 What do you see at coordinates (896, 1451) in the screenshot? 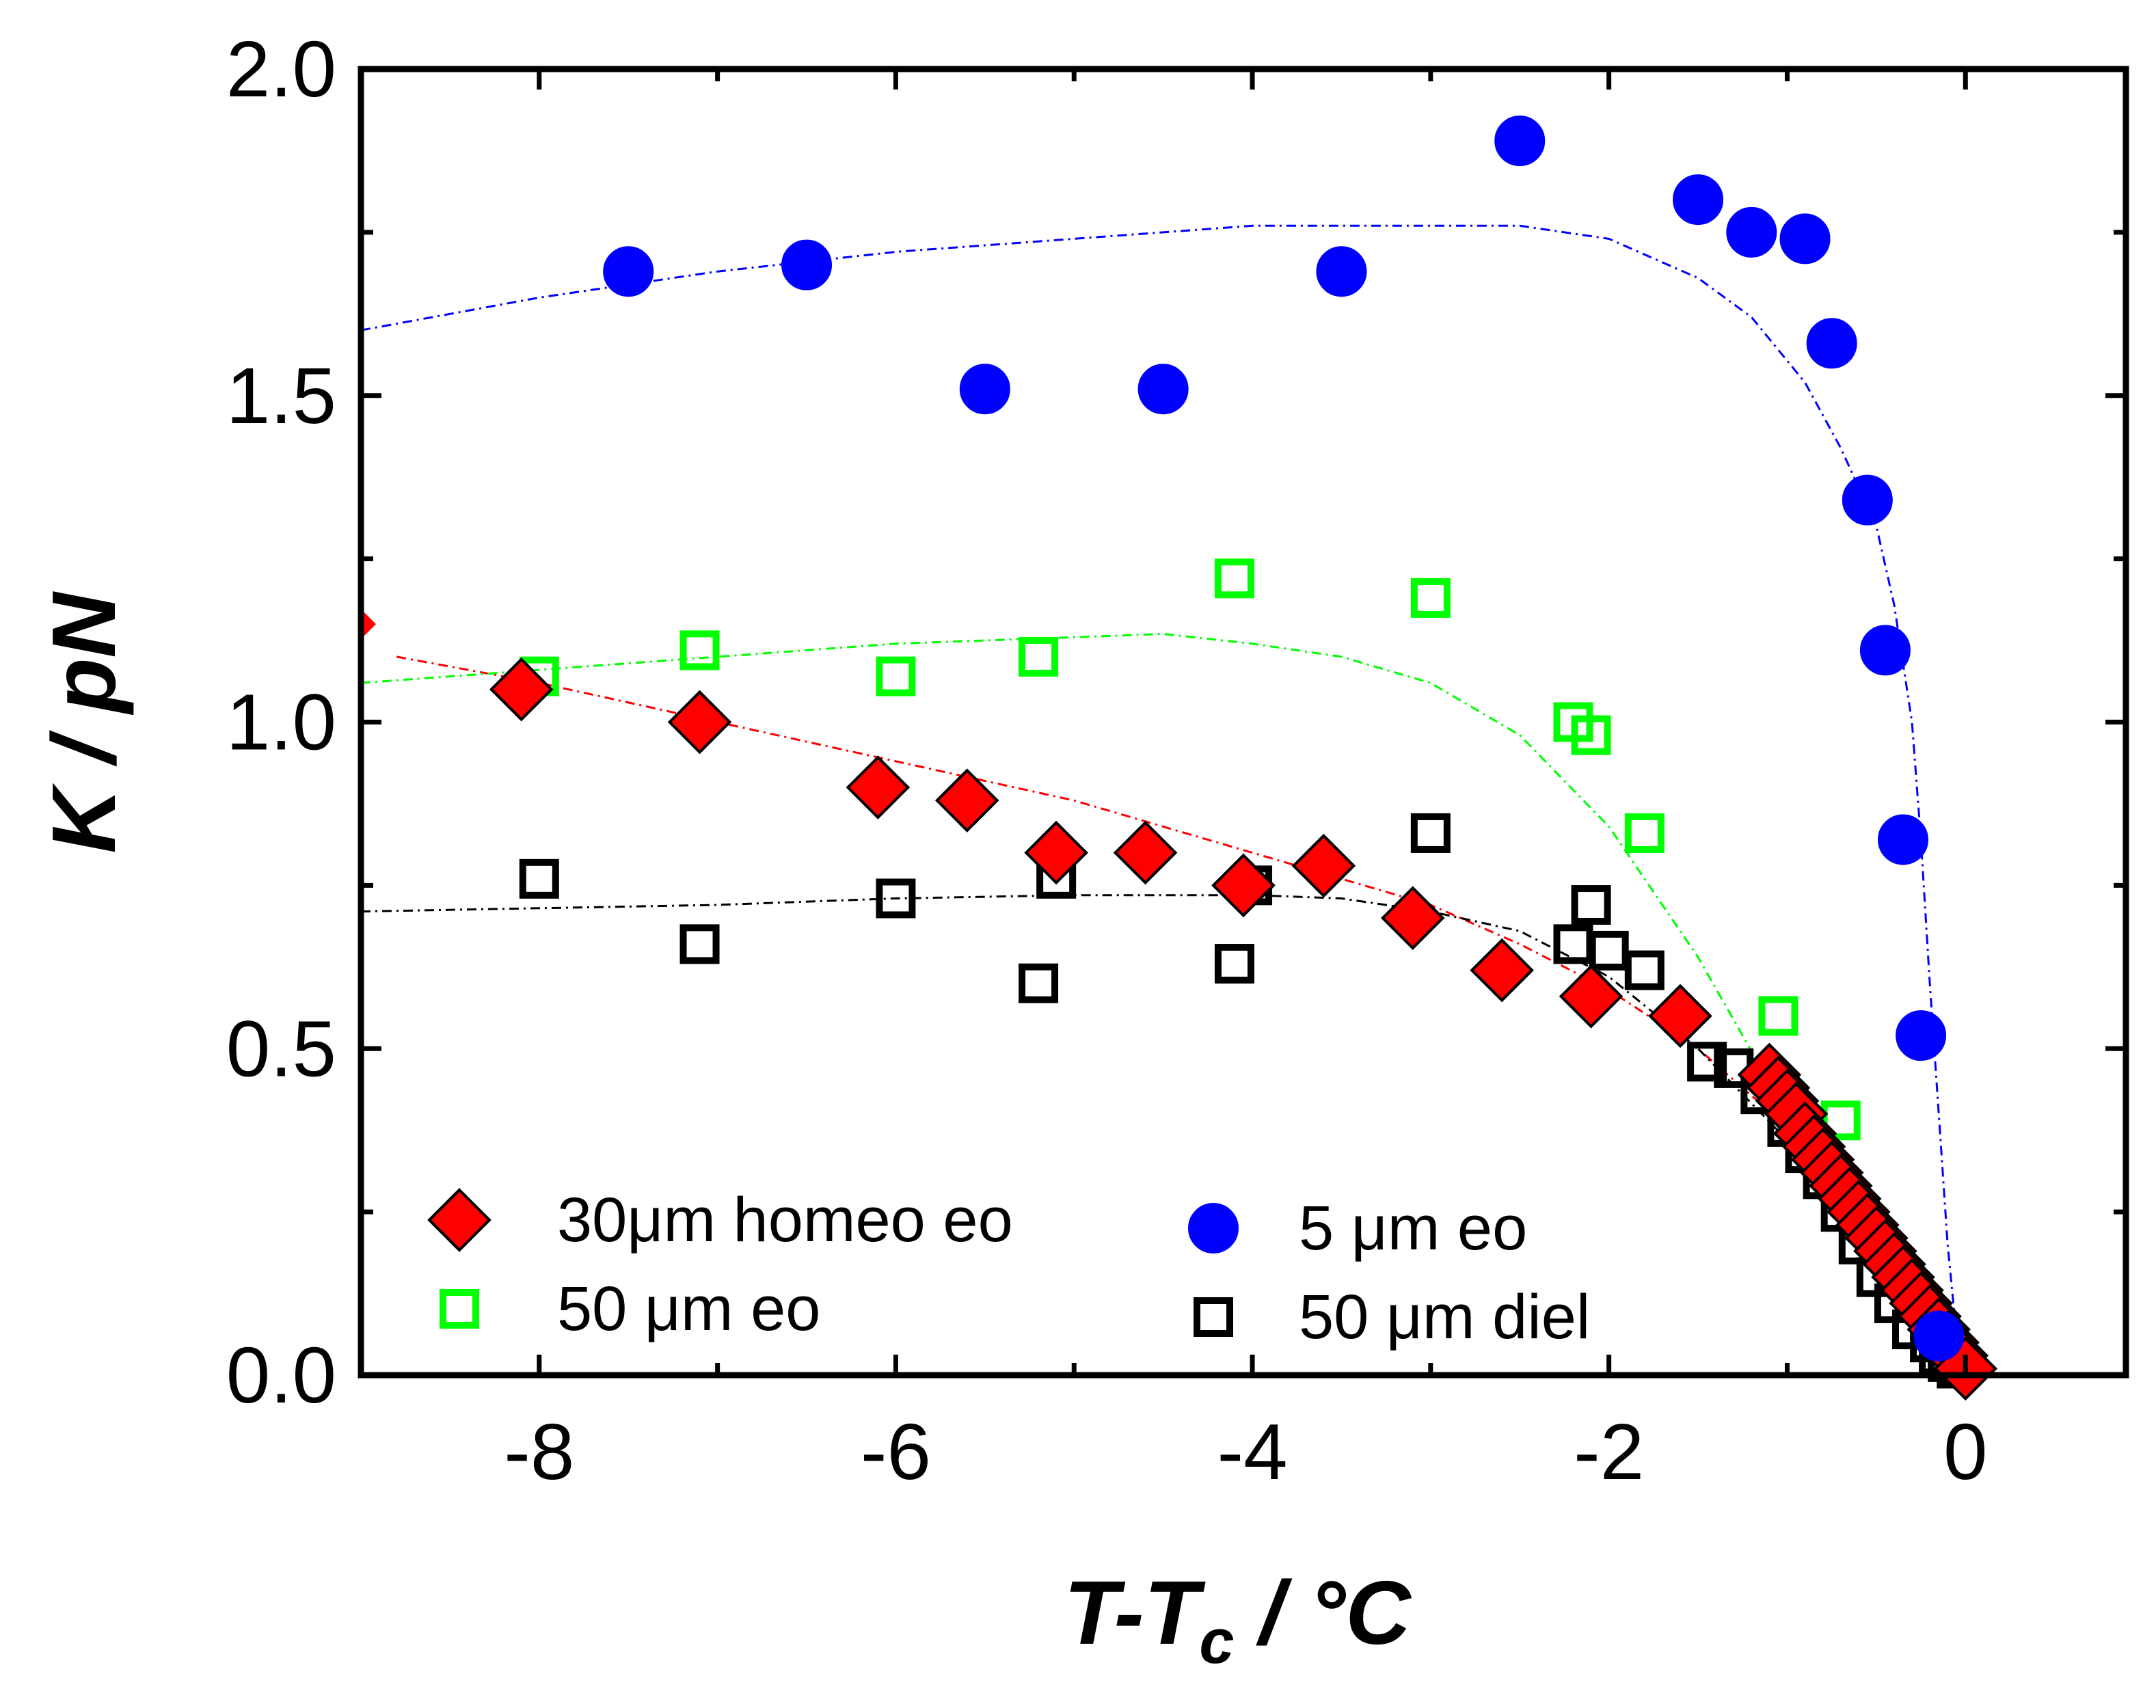
I see `x-tick-label: -6` at bounding box center [896, 1451].